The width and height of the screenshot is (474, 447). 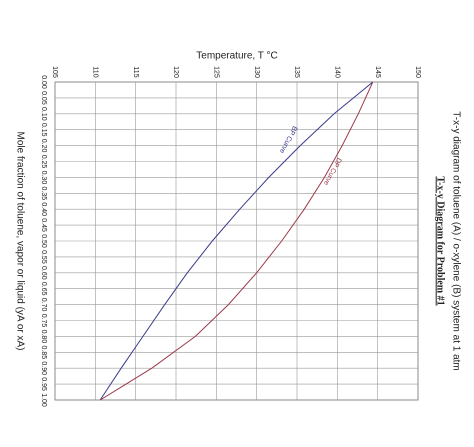 What do you see at coordinates (43, 225) in the screenshot?
I see `mole-fraction-tick-label: 0.45` at bounding box center [43, 225].